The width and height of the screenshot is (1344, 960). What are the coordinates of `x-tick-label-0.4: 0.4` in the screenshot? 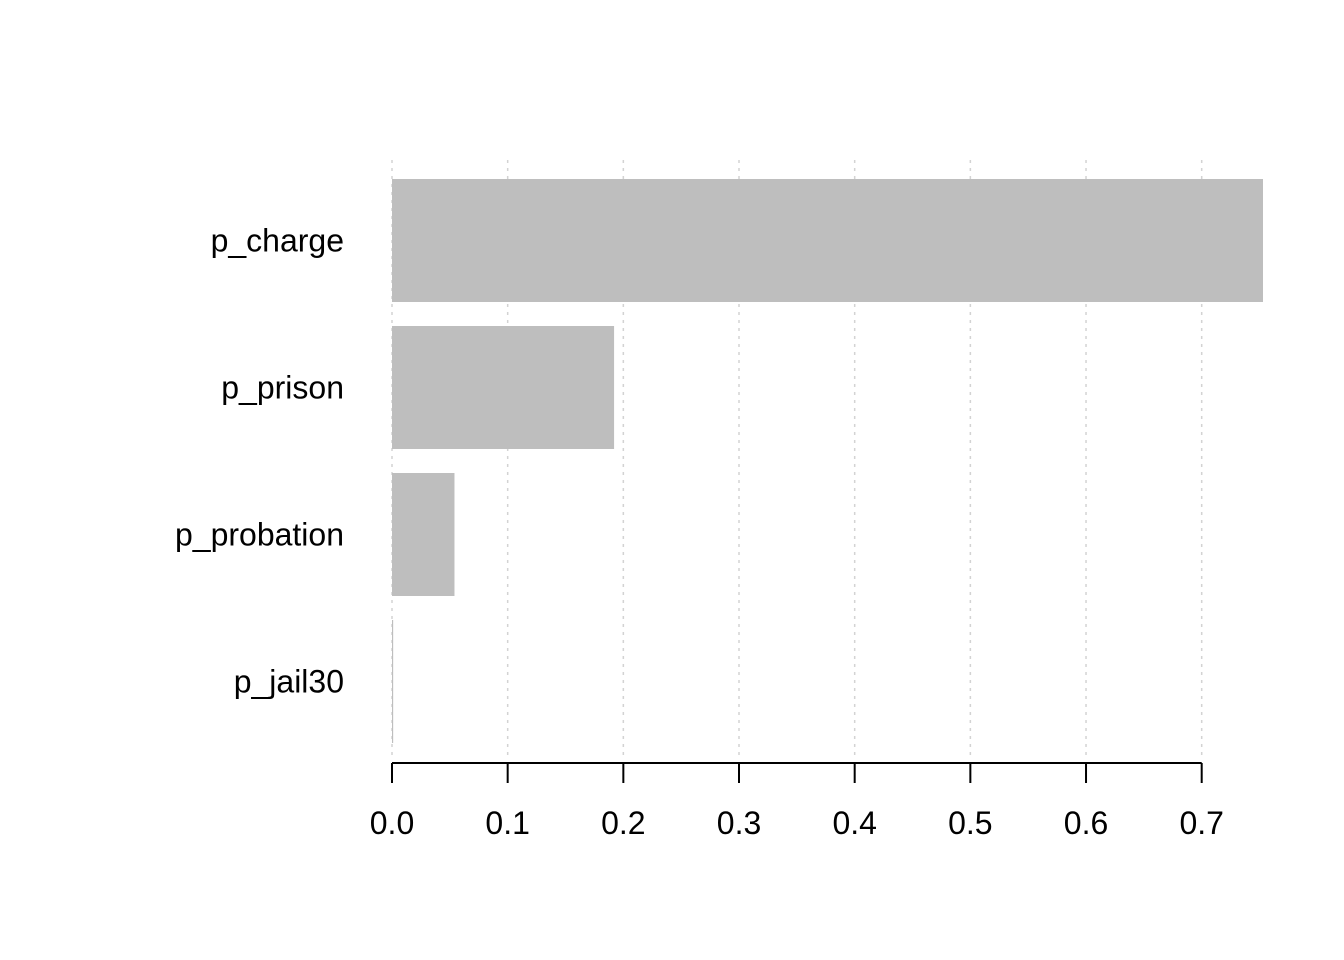 It's located at (854, 823).